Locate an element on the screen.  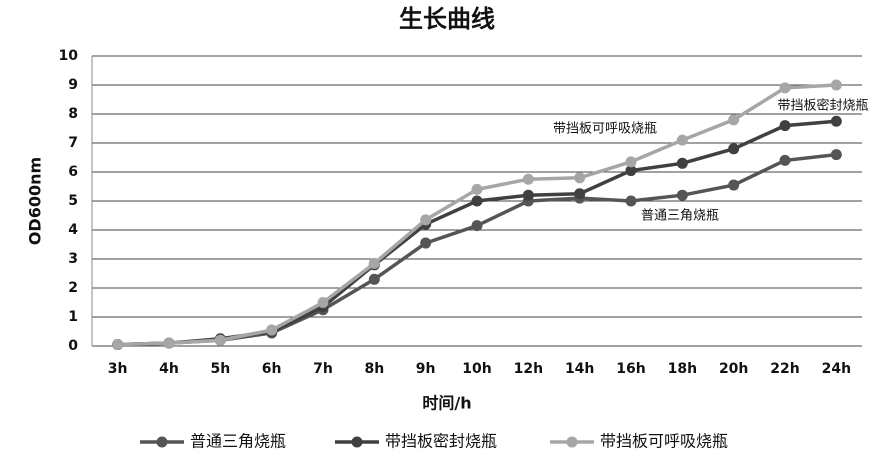
chart-title: 生长曲线 is located at coordinates (447, 19).